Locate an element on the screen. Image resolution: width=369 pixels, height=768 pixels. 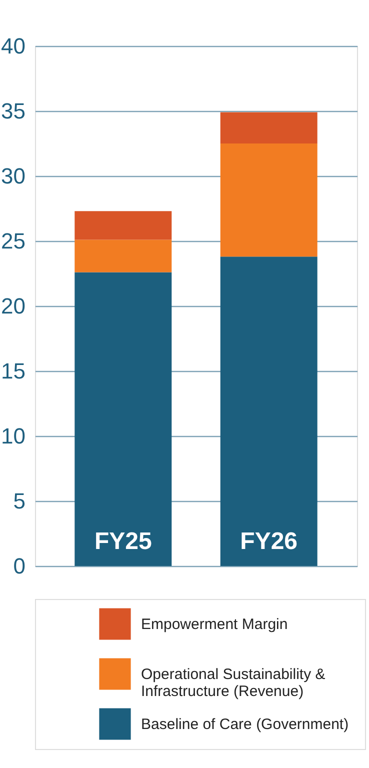
y-tick-label: 30 is located at coordinates (13, 176).